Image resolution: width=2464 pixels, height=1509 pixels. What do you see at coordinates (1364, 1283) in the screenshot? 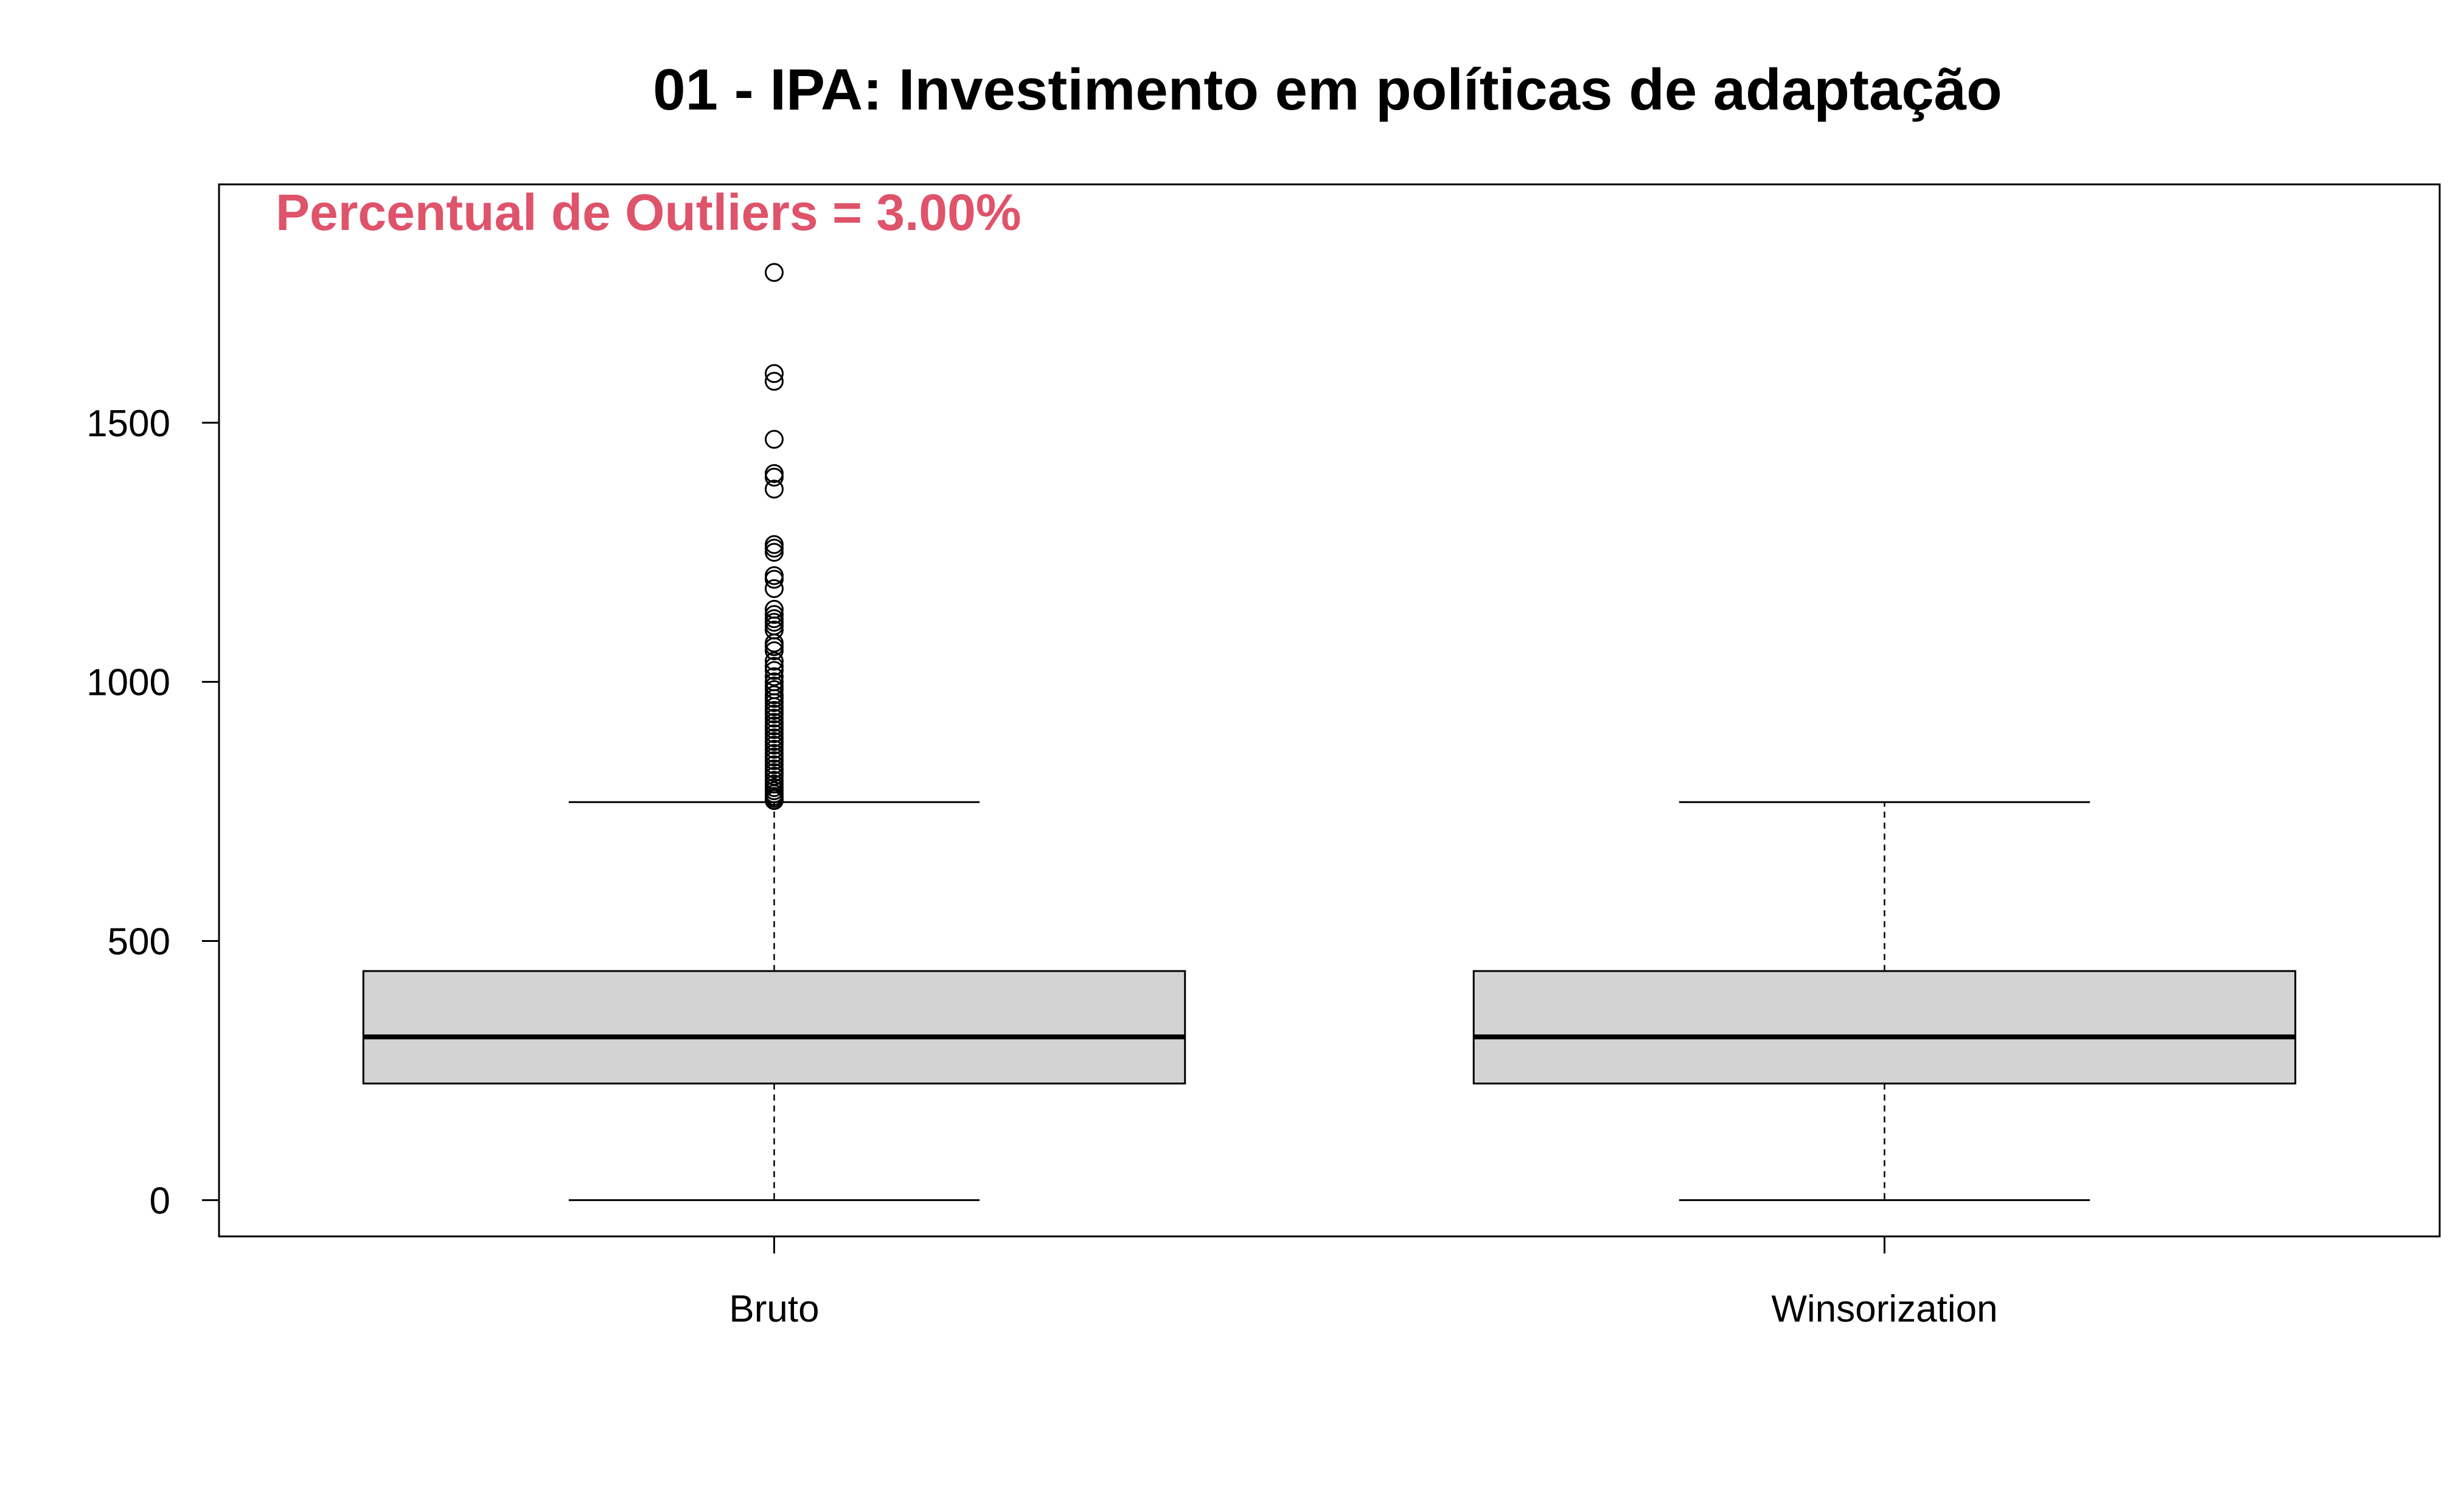
I see `x-axis: Bruto Winsorization` at bounding box center [1364, 1283].